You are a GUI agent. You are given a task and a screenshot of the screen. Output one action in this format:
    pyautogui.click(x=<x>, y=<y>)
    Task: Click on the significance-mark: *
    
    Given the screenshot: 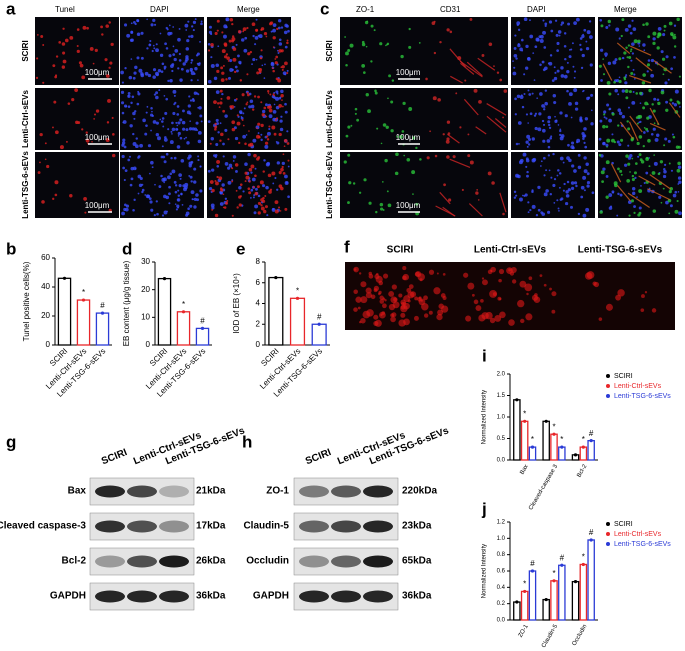 What is the action you would take?
    pyautogui.click(x=532, y=439)
    